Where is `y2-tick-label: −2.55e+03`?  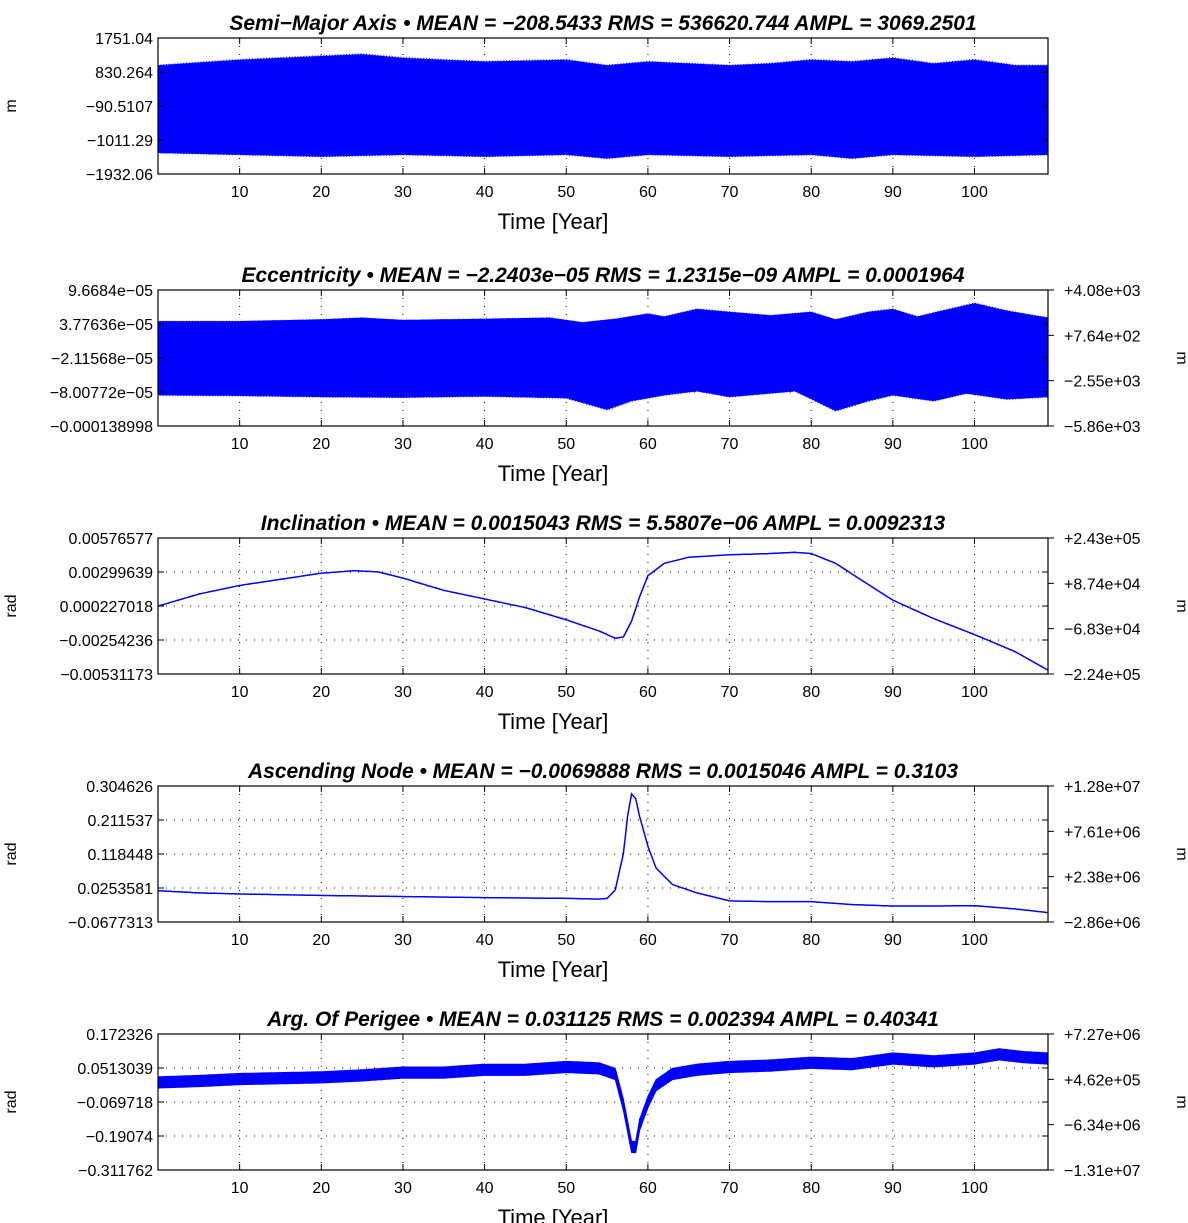
y2-tick-label: −2.55e+03 is located at coordinates (1102, 382).